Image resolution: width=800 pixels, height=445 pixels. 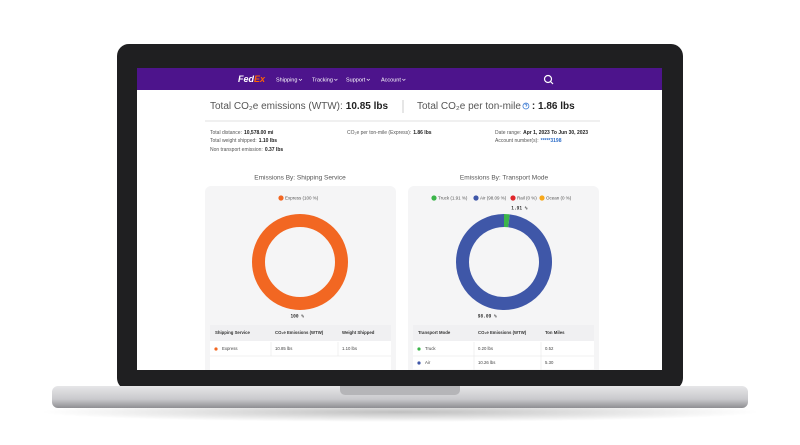 What do you see at coordinates (302, 197) in the screenshot?
I see `legend-label: Express (100 %)` at bounding box center [302, 197].